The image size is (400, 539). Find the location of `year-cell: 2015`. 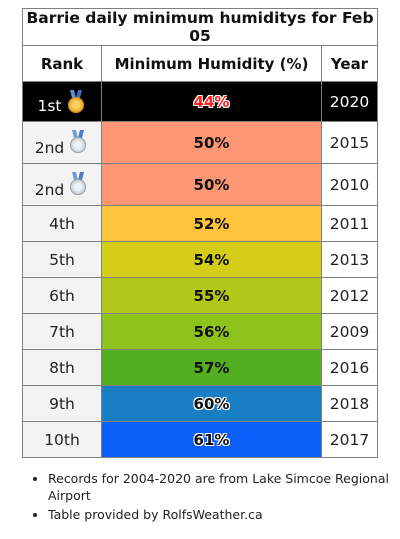

year-cell: 2015 is located at coordinates (349, 142).